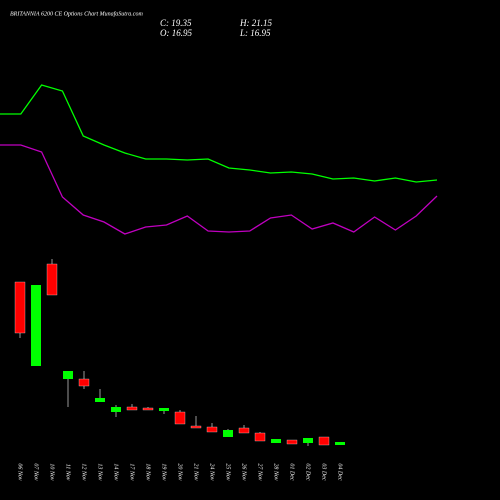 Image resolution: width=500 pixels, height=500 pixels. I want to click on x-tick-label: 19 Nov, so click(164, 472).